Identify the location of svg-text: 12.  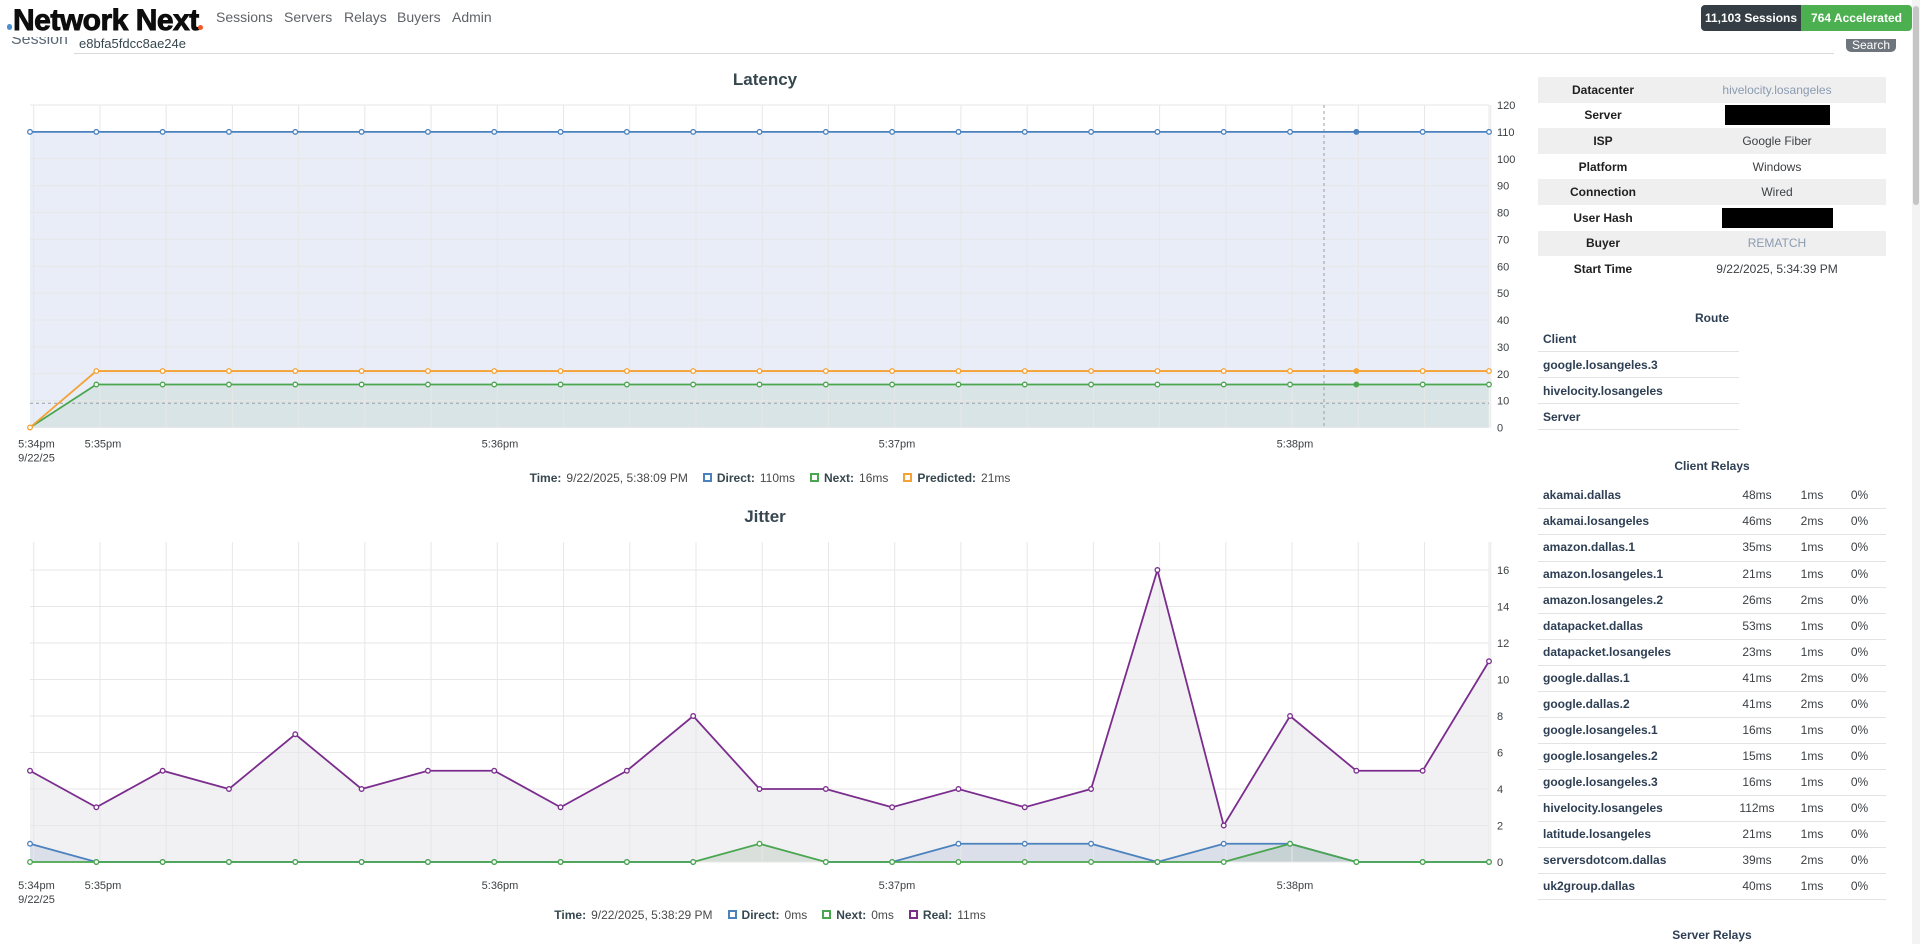
(1503, 644).